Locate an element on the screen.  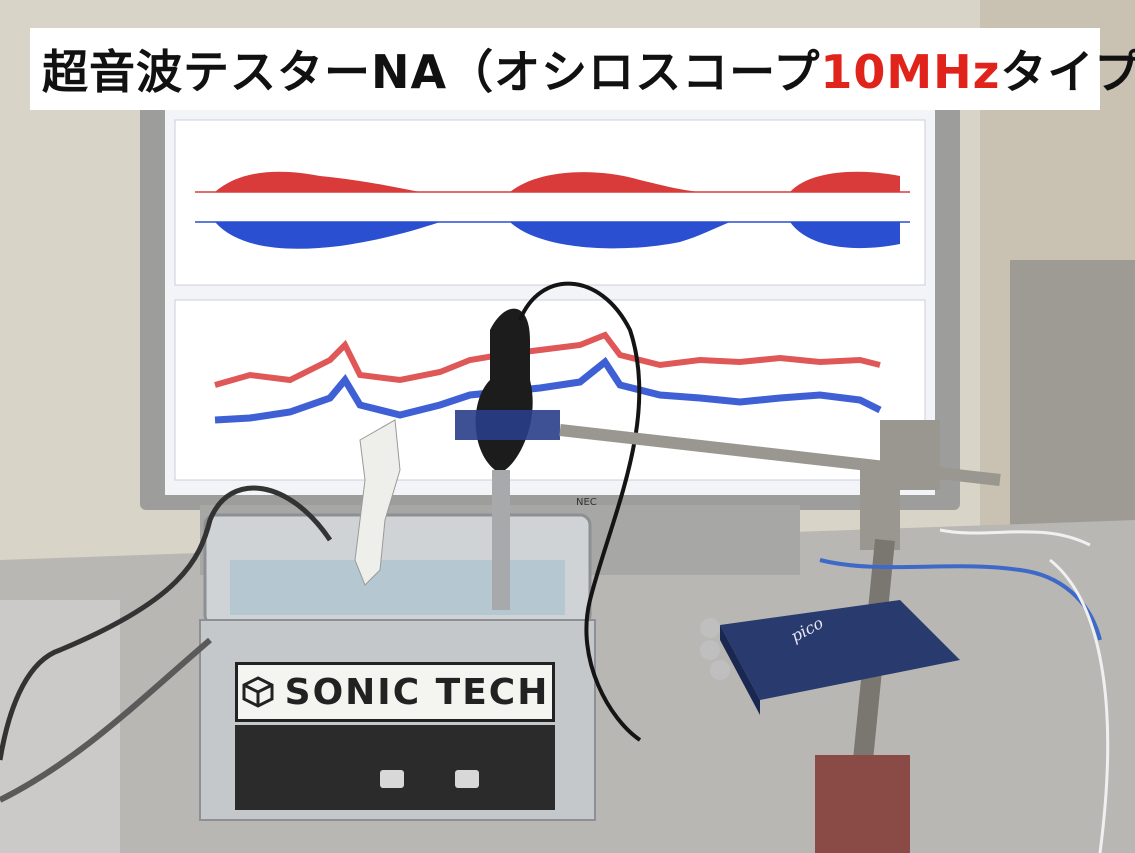
page-title: 超音波テスターNA（オシロスコープ10MHzタイプ） is located at coordinates (588, 72).